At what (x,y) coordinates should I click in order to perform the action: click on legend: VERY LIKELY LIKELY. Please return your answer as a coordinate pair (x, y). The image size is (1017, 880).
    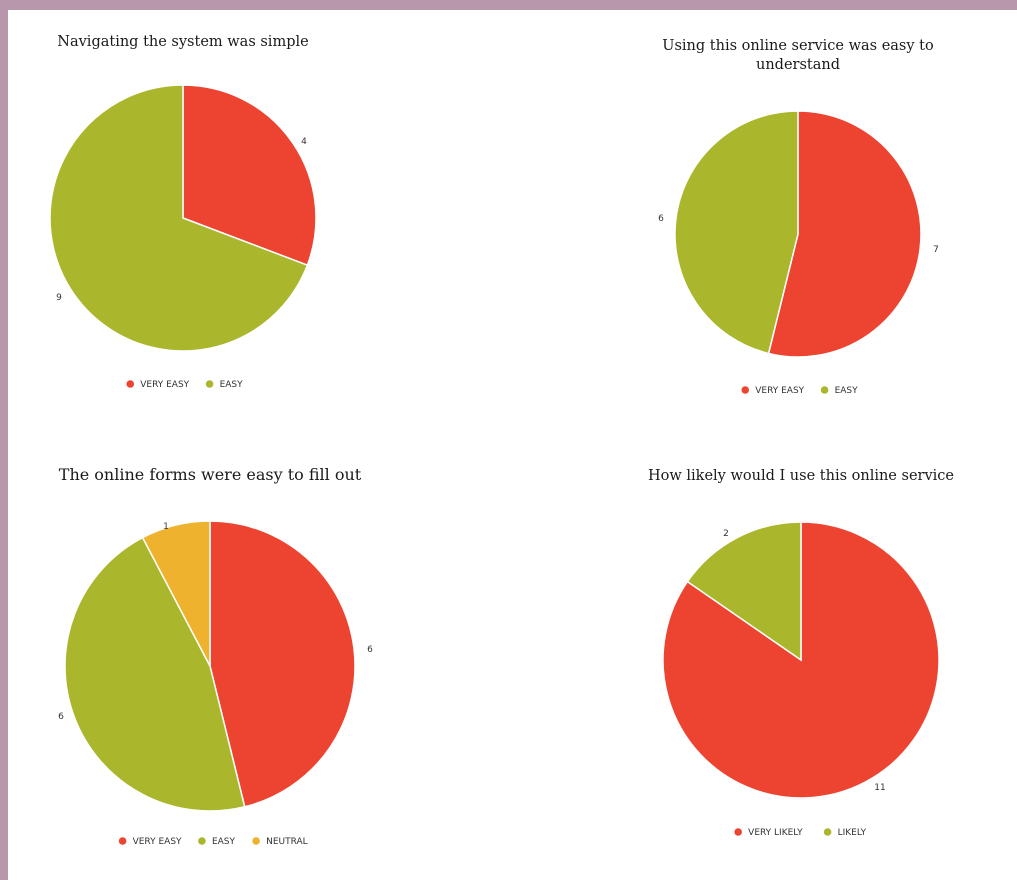
    Looking at the image, I should click on (800, 833).